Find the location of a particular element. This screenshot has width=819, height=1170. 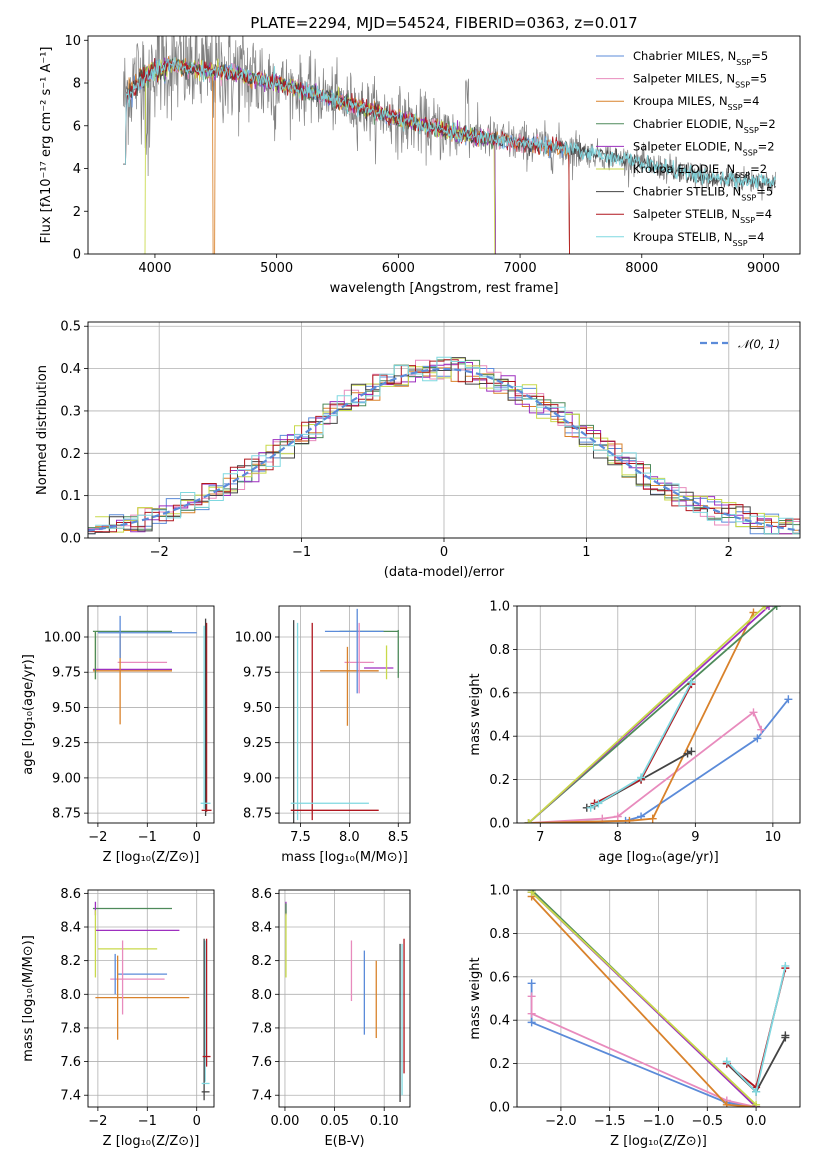

legend-label-salpeter-miles: Salpeter MILES, NSSP=5 is located at coordinates (700, 81).